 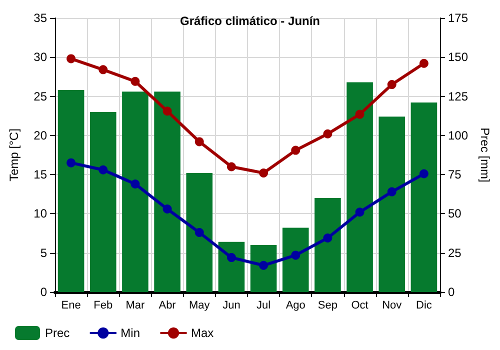 What do you see at coordinates (103, 306) in the screenshot?
I see `x-tick-label: Feb` at bounding box center [103, 306].